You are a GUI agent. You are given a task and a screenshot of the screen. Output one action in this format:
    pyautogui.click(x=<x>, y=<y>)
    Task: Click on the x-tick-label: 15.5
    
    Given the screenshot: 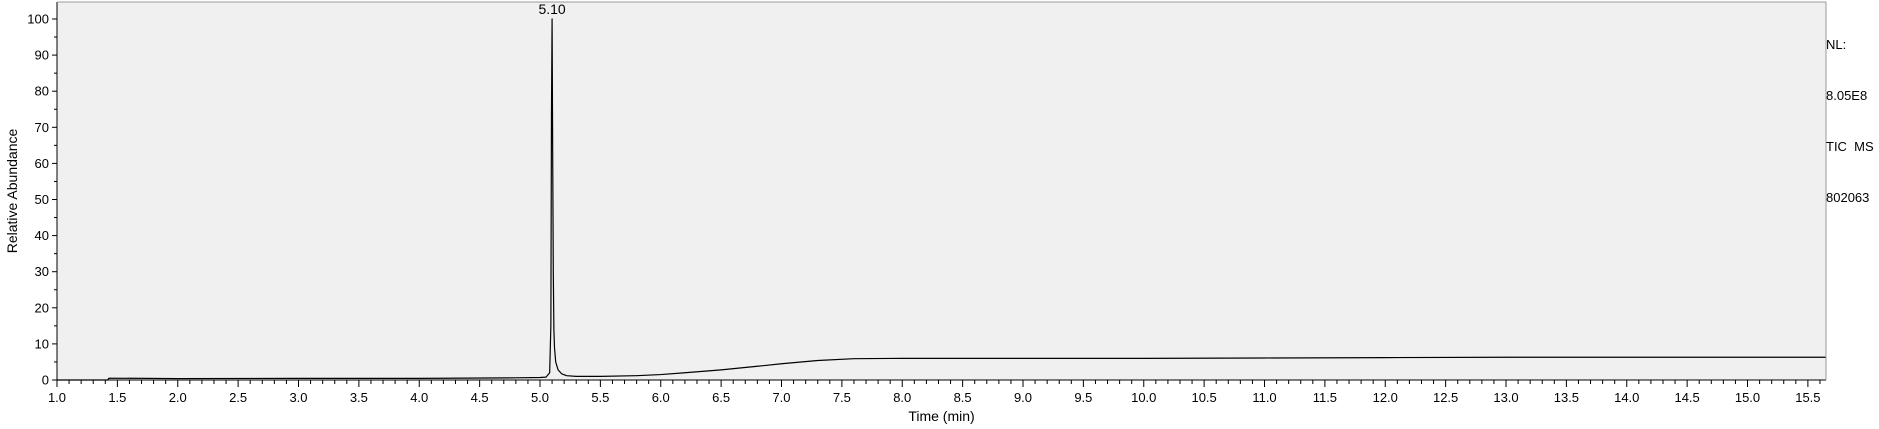 What is the action you would take?
    pyautogui.click(x=1807, y=397)
    